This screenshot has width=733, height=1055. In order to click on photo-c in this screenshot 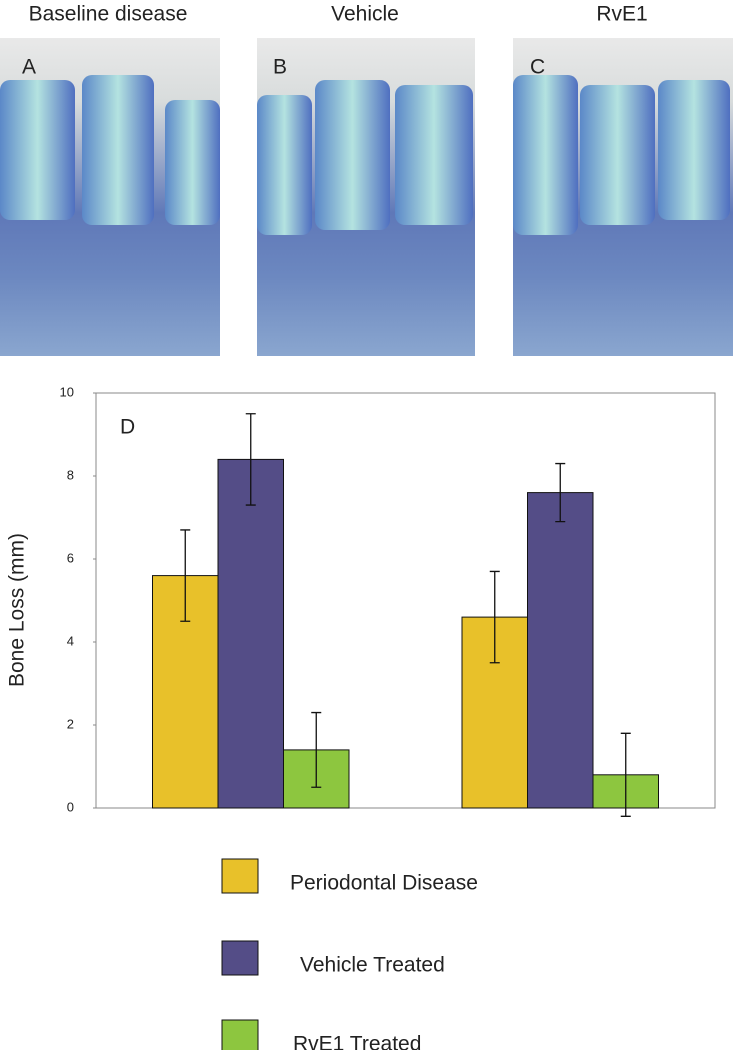, I will do `click(623, 197)`.